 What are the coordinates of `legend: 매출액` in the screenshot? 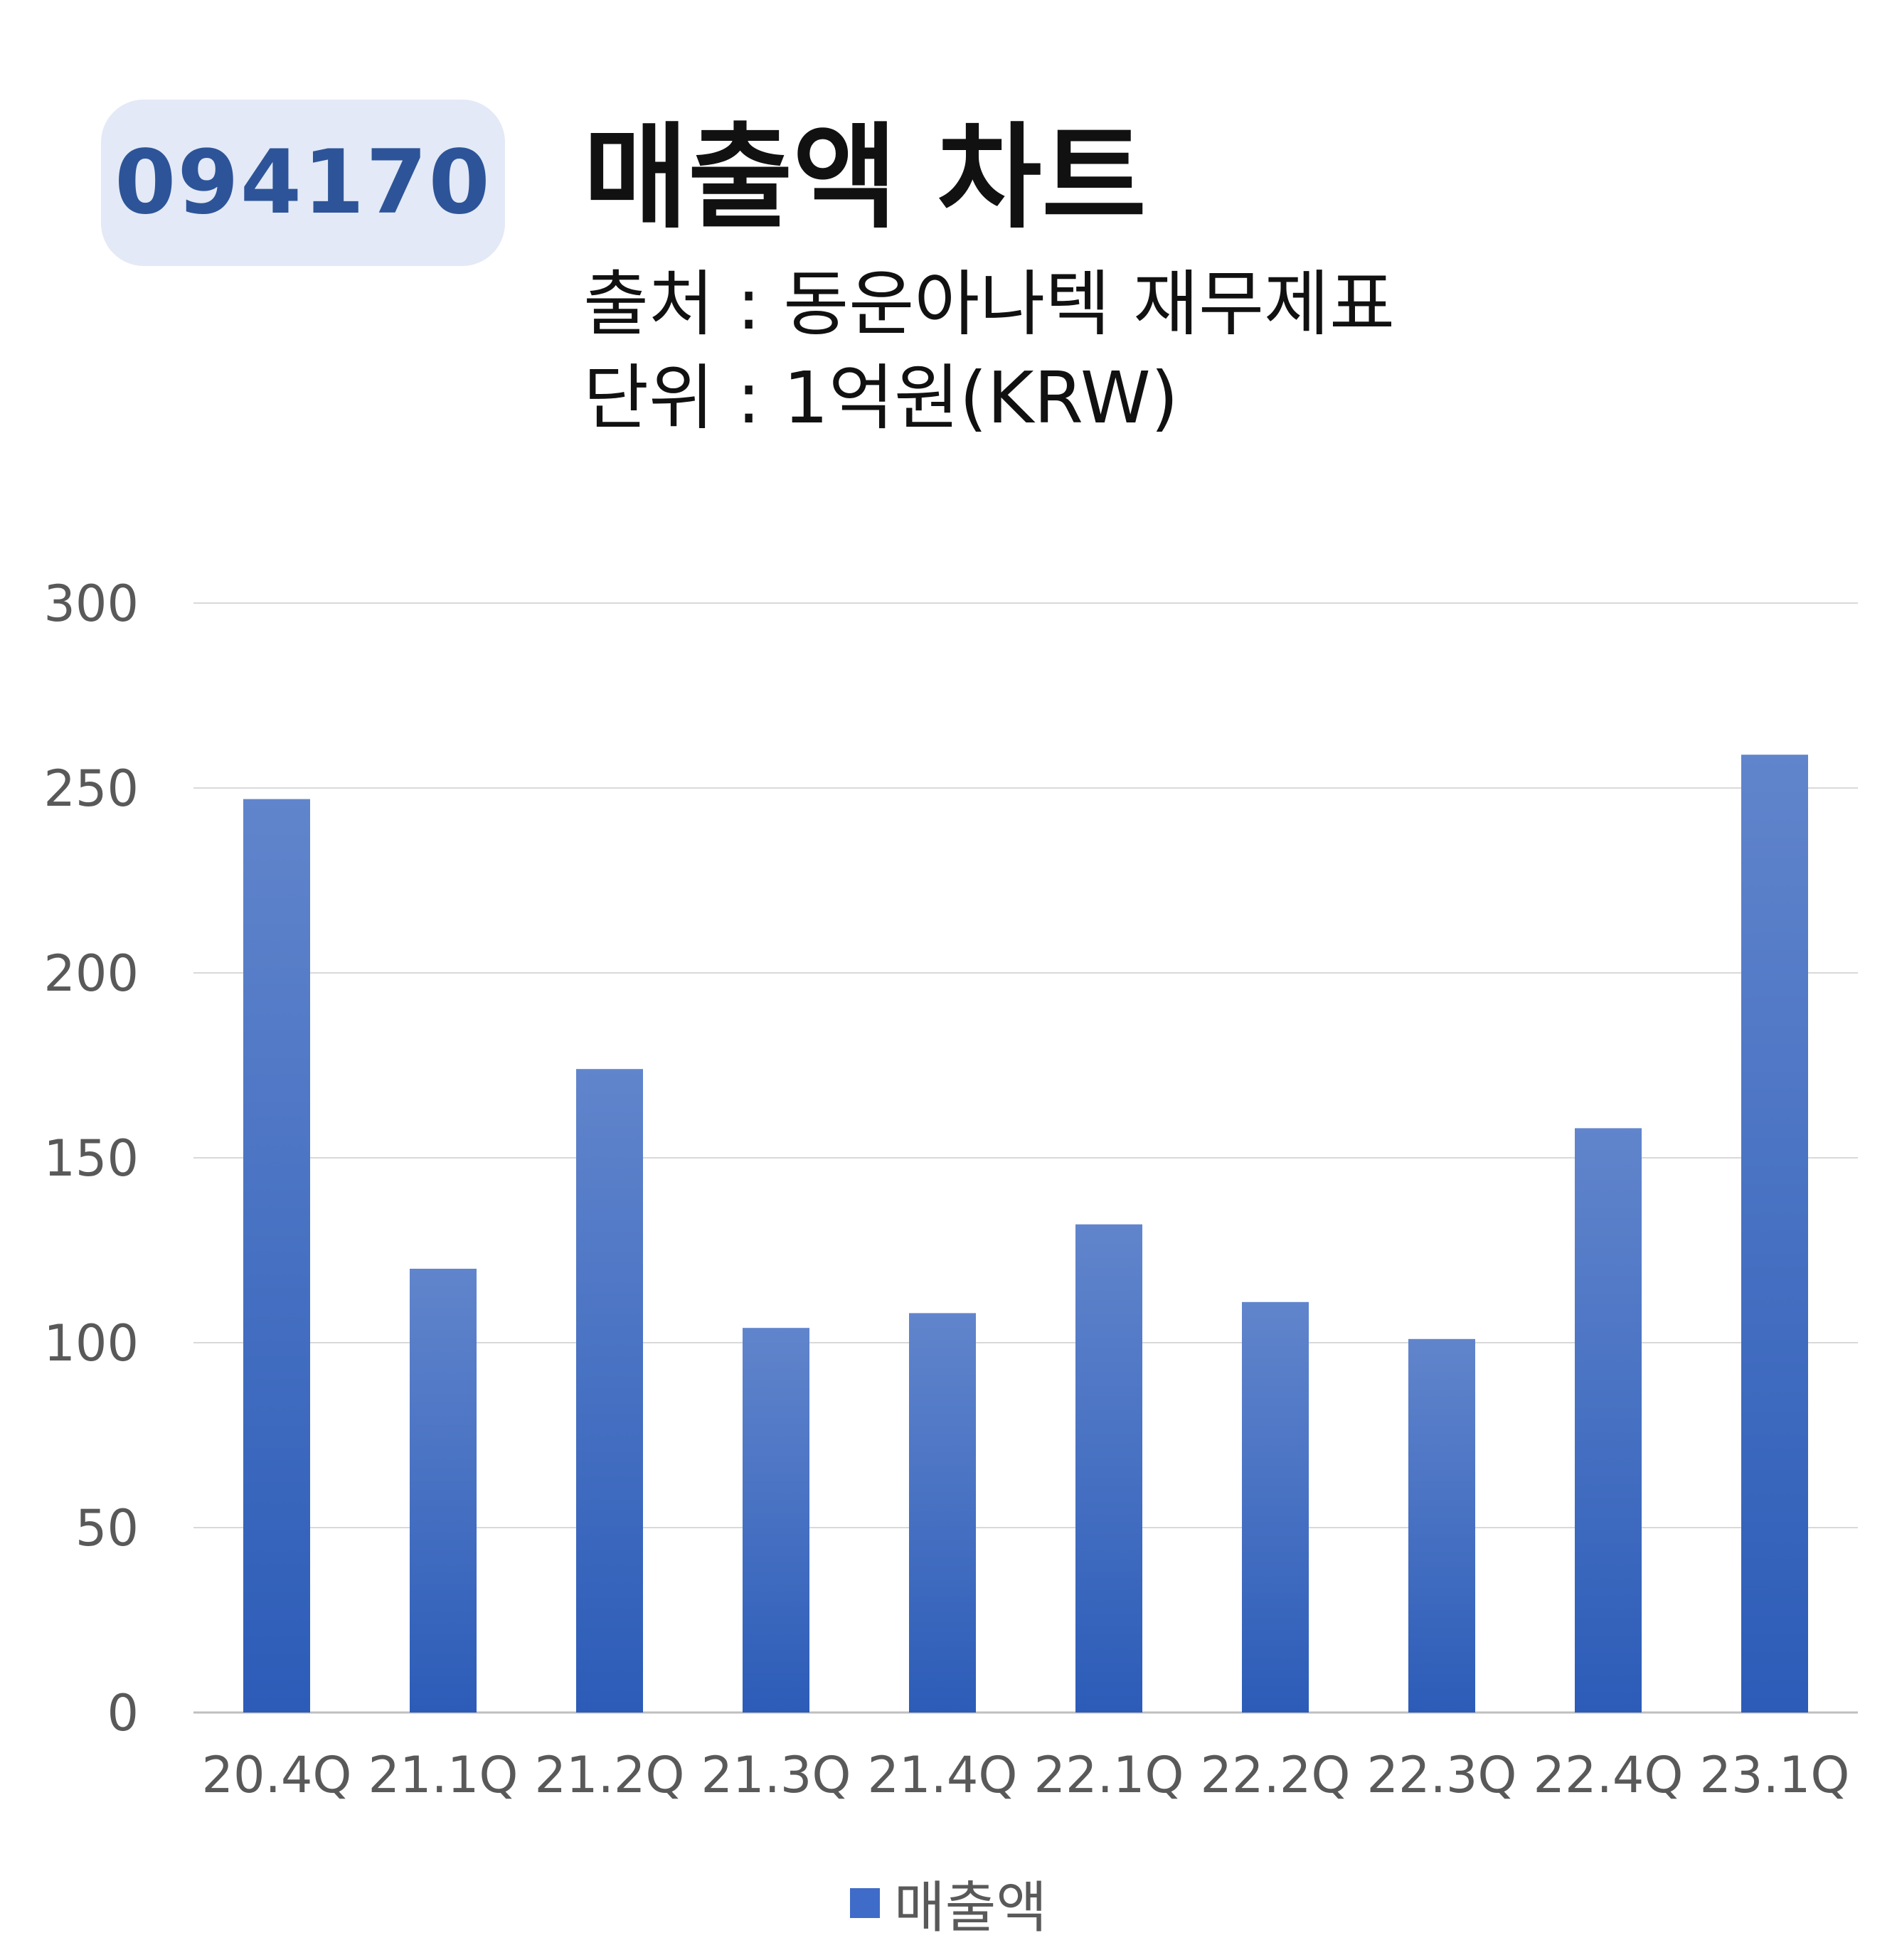 It's located at (948, 1903).